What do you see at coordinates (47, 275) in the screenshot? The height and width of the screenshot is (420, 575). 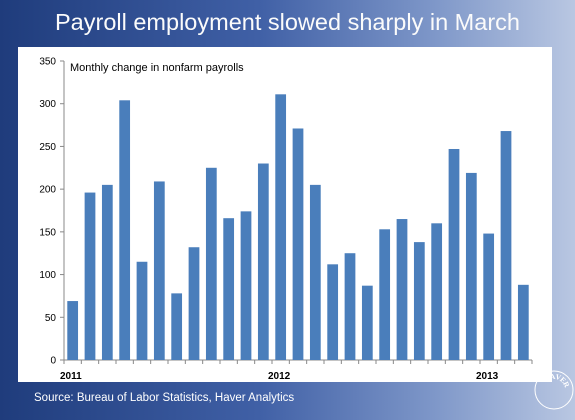 I see `y-tick-label: 100` at bounding box center [47, 275].